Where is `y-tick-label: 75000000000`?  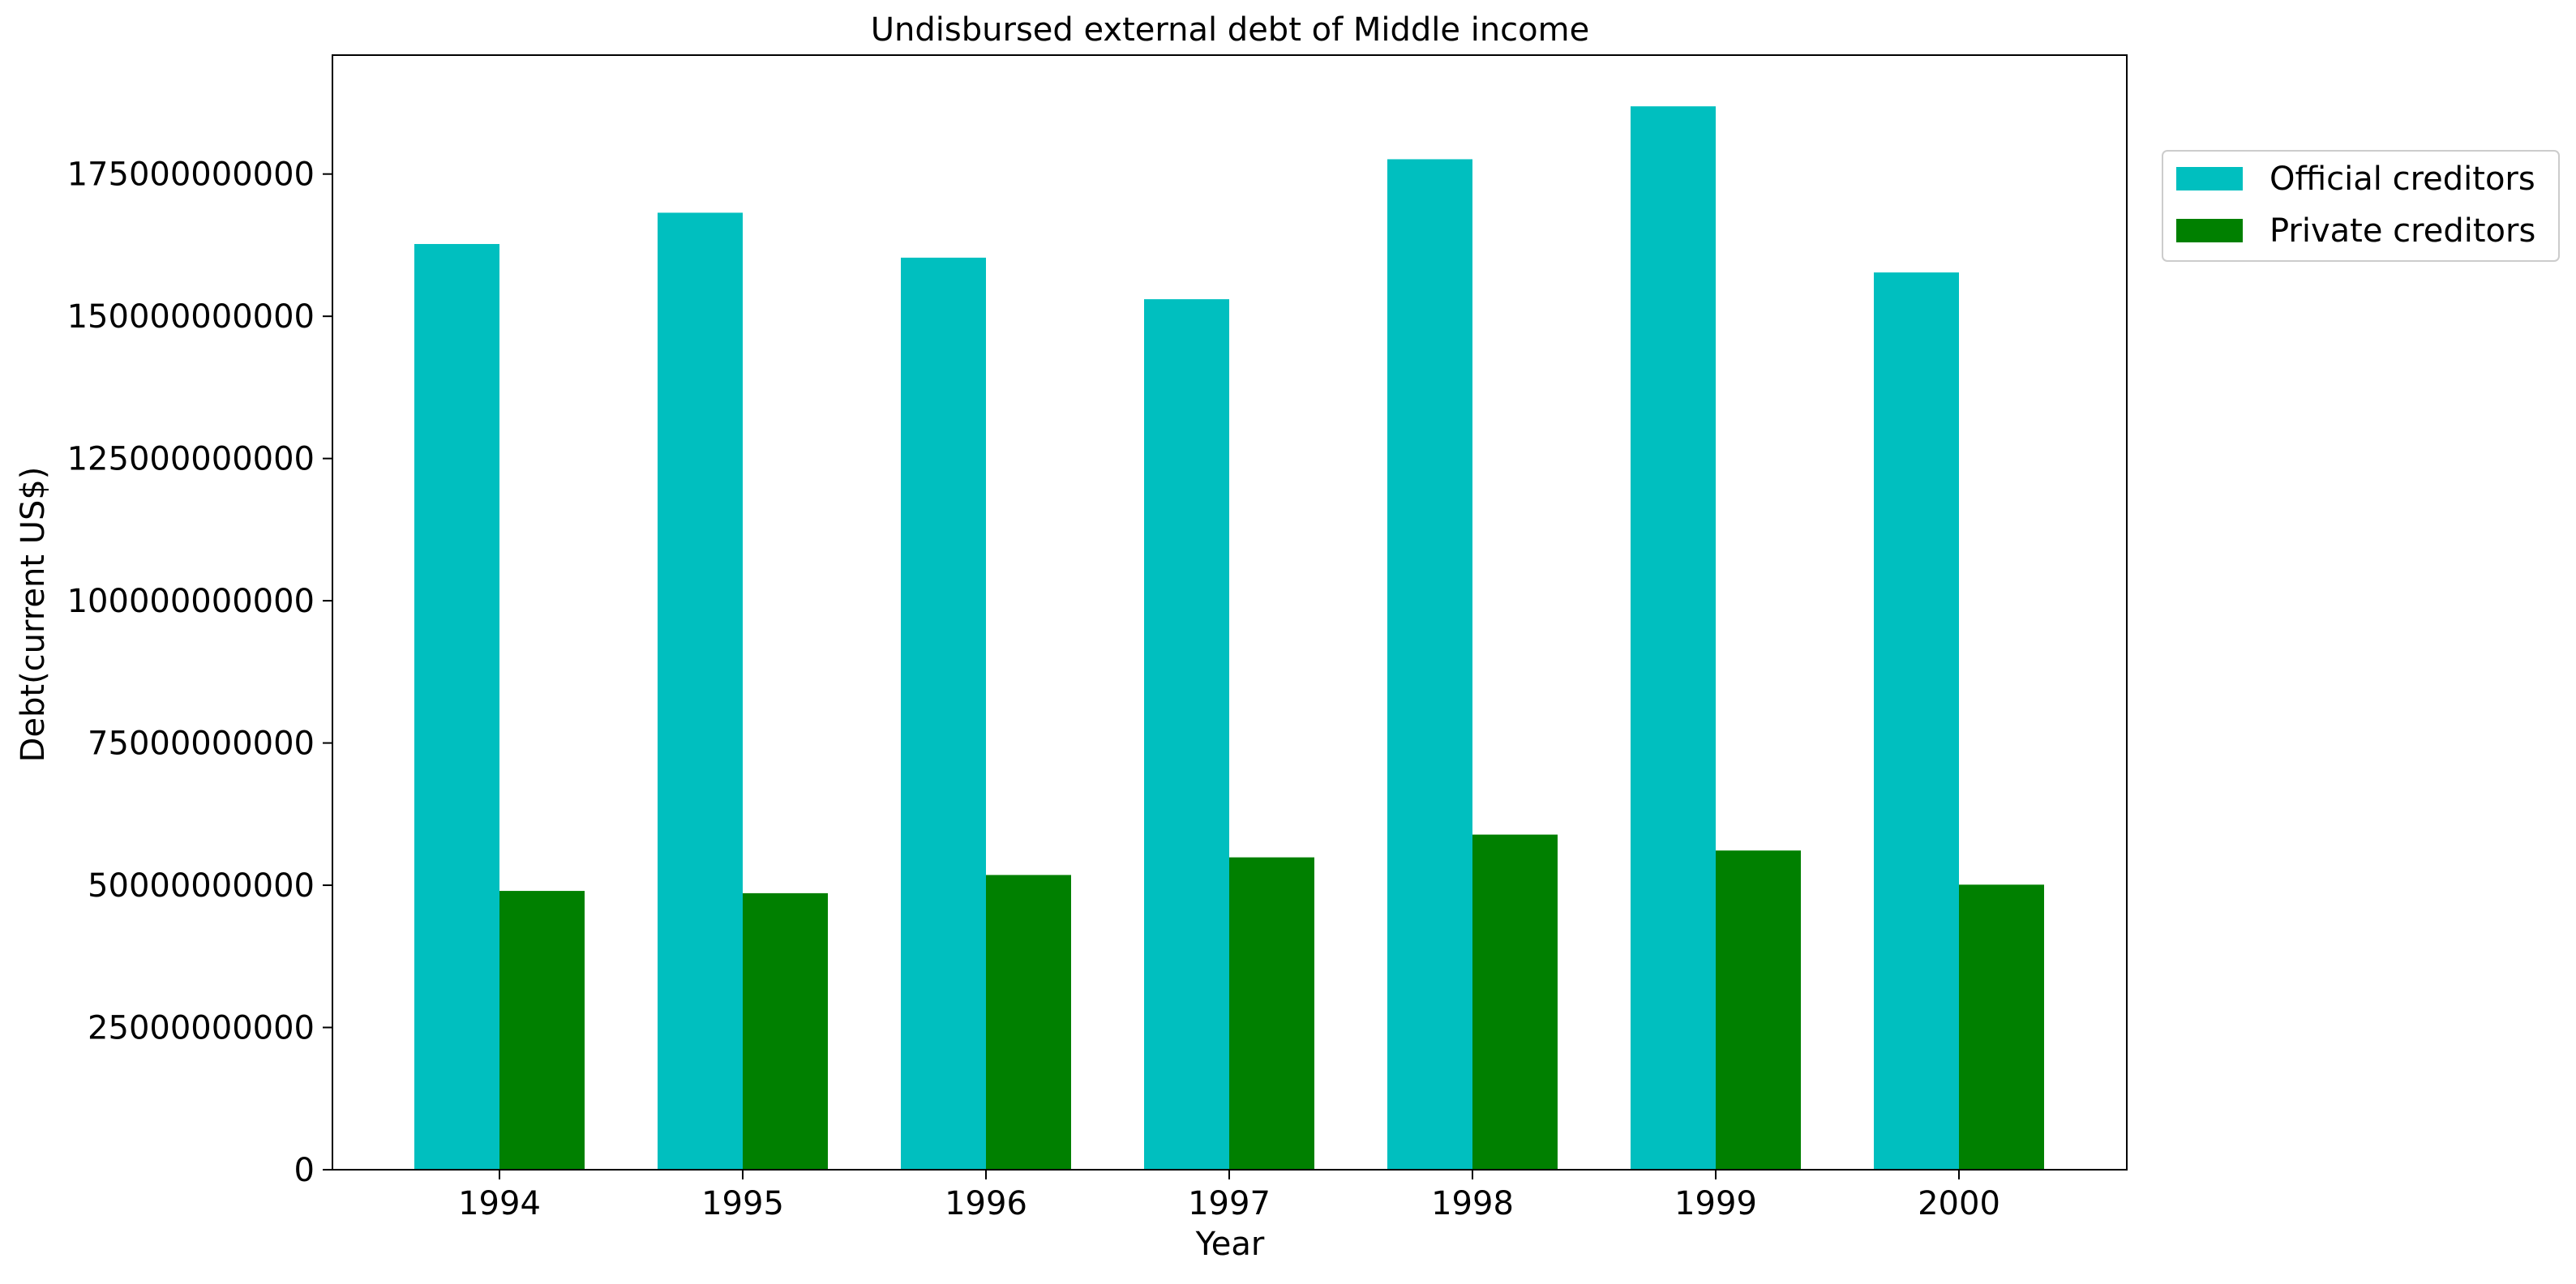
y-tick-label: 75000000000 is located at coordinates (201, 744).